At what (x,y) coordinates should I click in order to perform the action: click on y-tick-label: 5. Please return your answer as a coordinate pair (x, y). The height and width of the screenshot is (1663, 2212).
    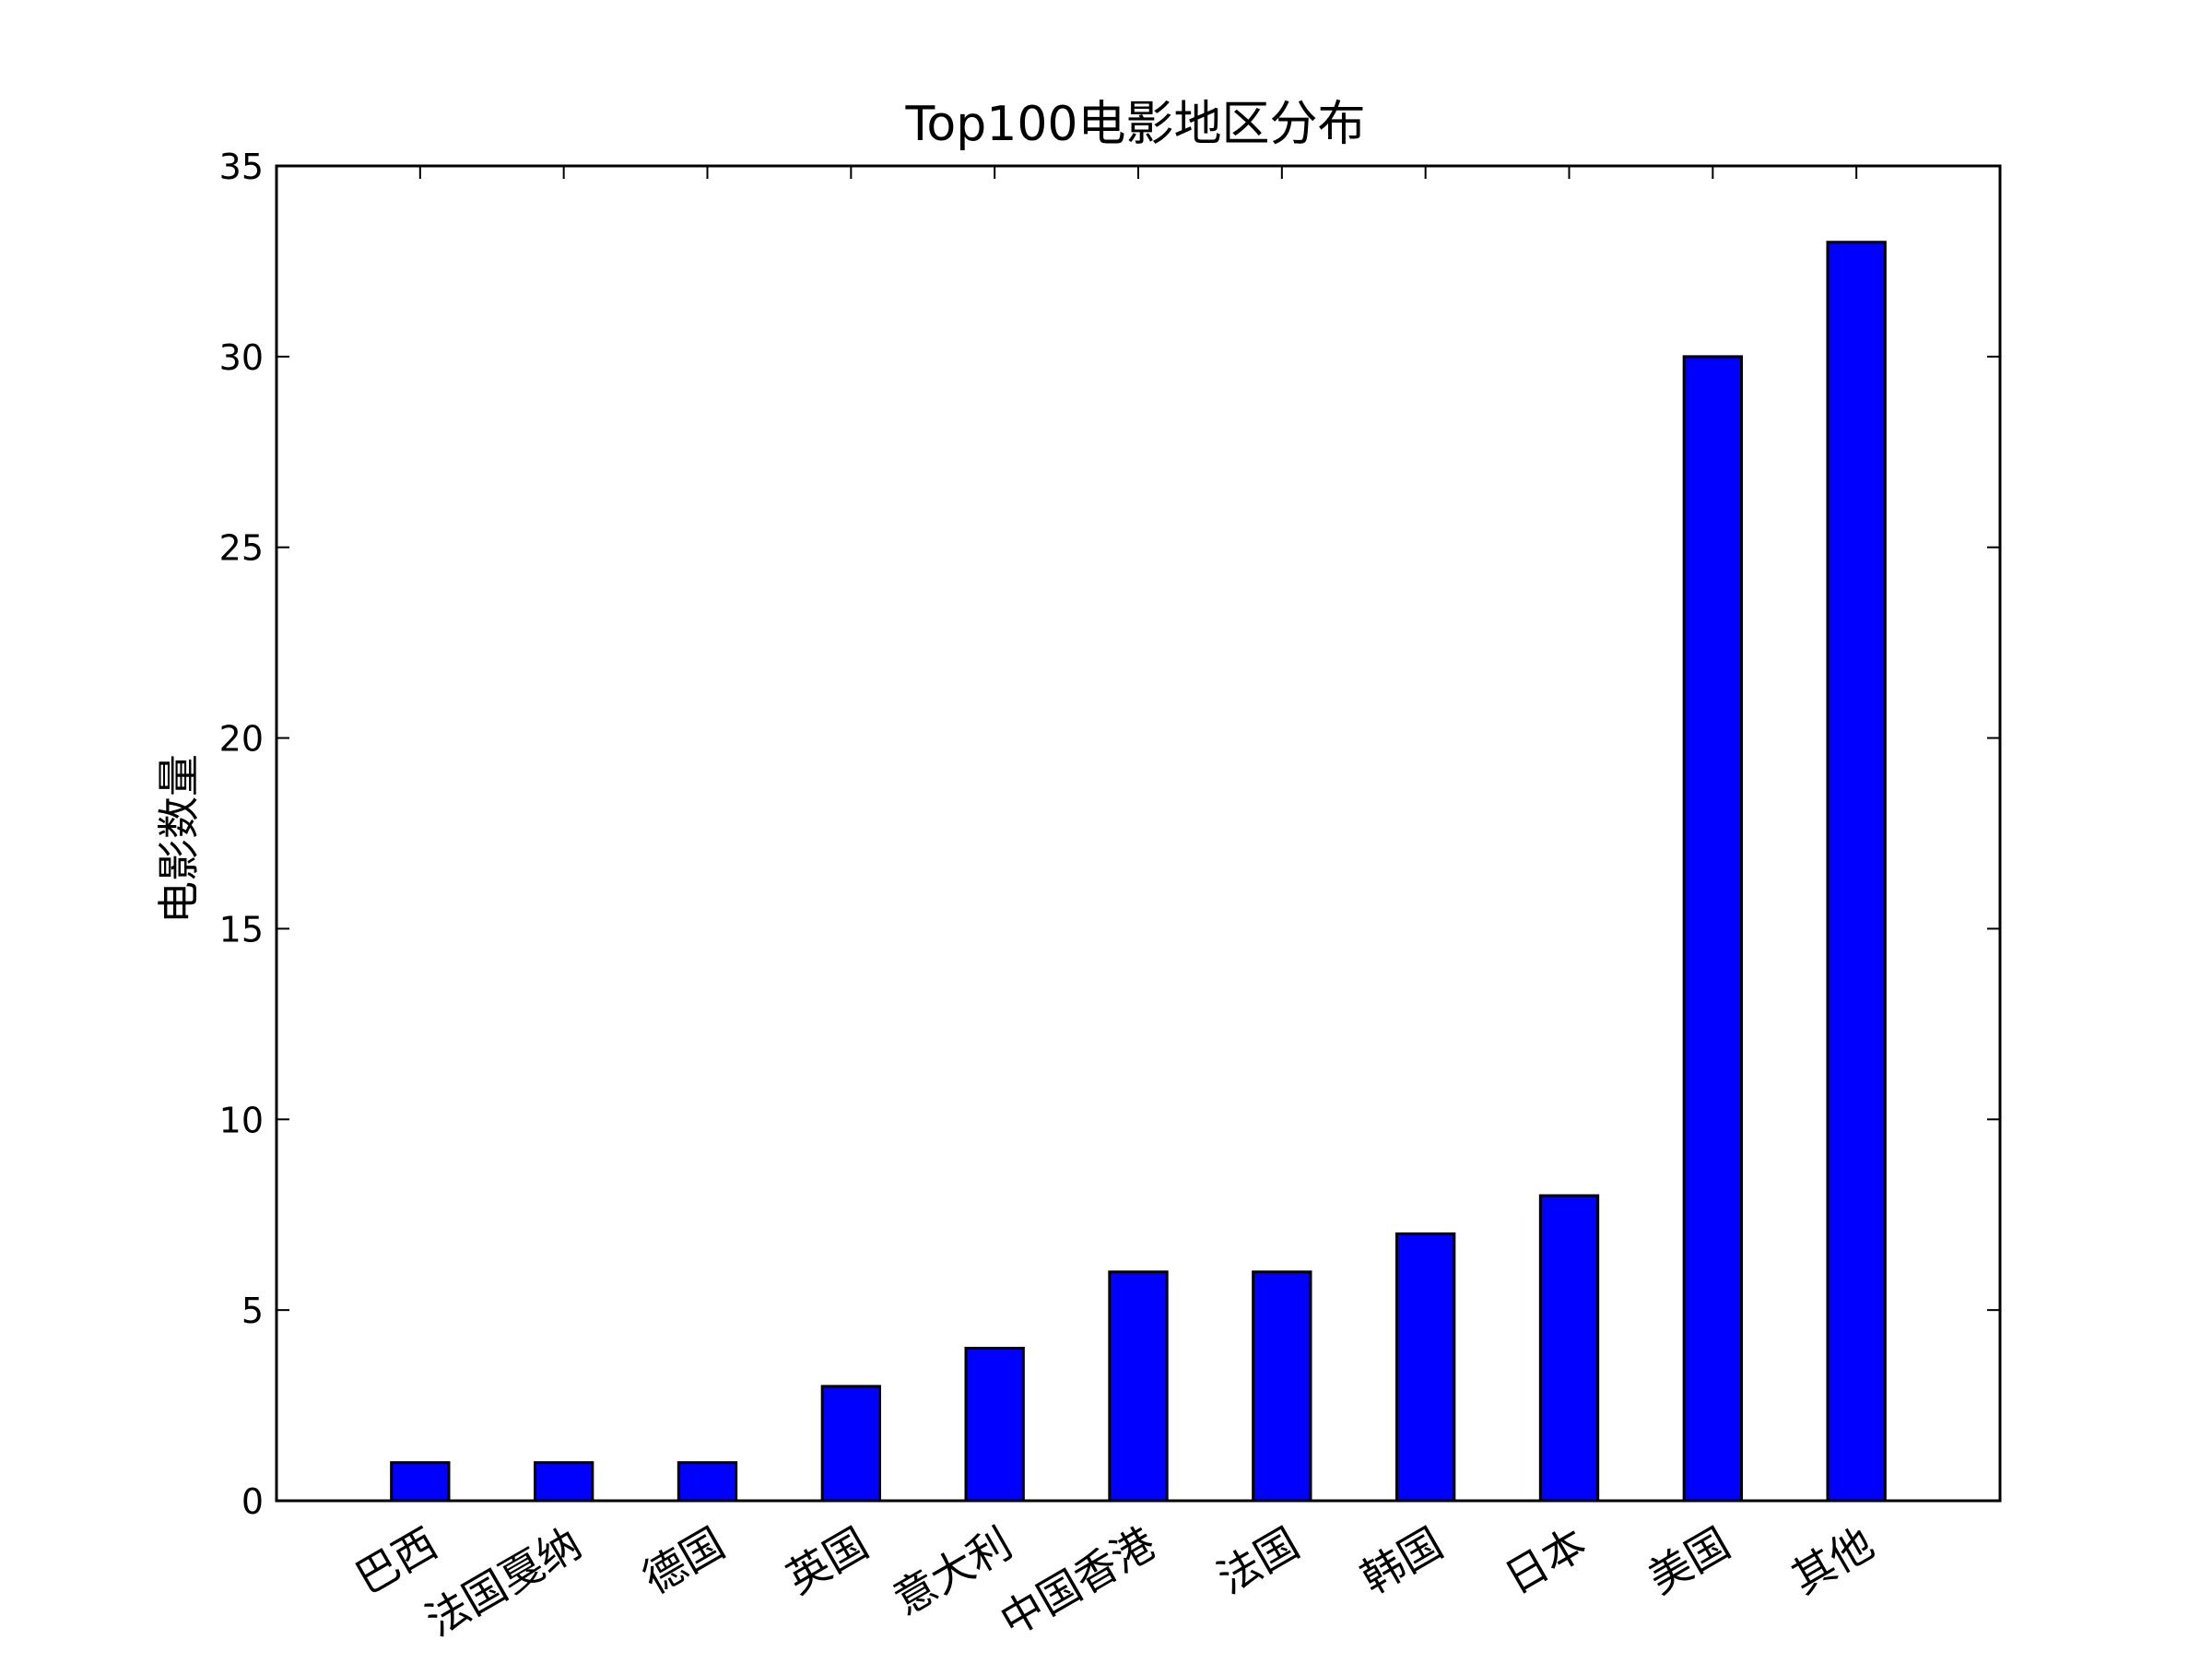
    Looking at the image, I should click on (252, 1311).